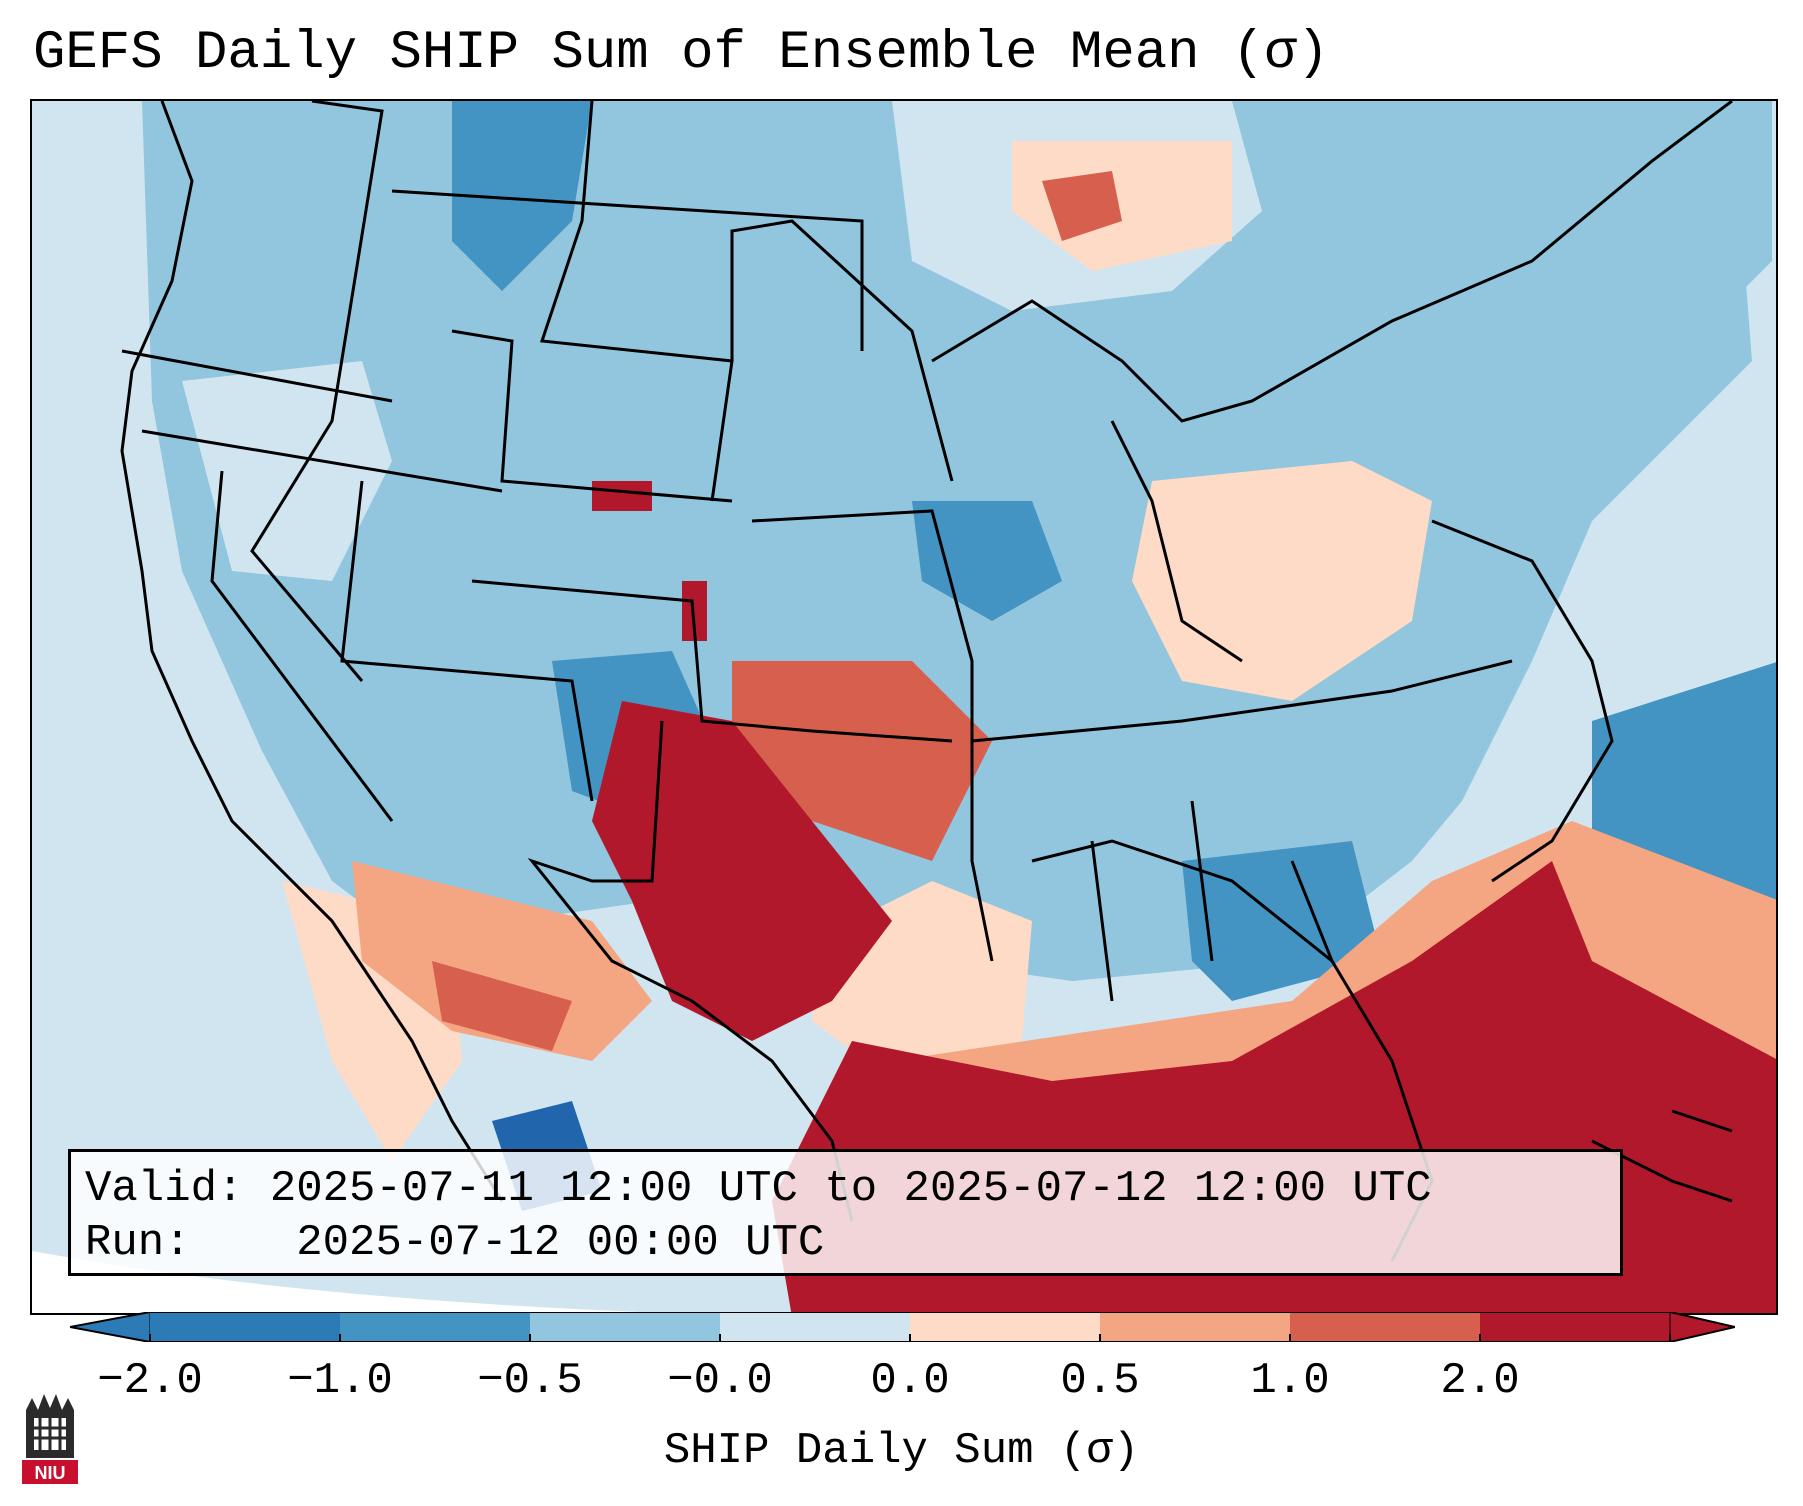  I want to click on niu-logo-icon: NIU, so click(50, 1439).